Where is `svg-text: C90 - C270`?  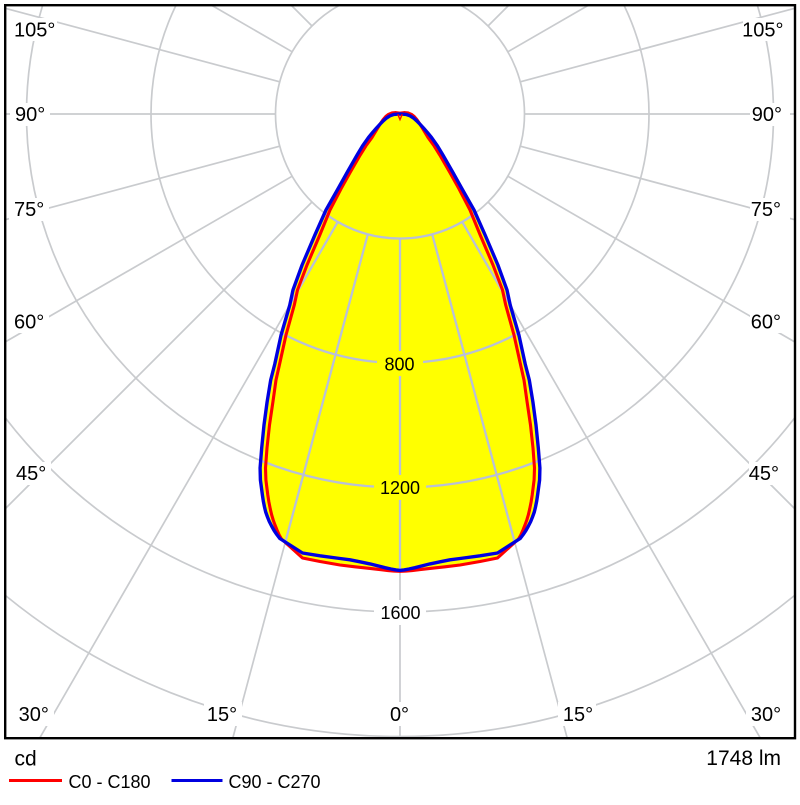
svg-text: C90 - C270 is located at coordinates (275, 782).